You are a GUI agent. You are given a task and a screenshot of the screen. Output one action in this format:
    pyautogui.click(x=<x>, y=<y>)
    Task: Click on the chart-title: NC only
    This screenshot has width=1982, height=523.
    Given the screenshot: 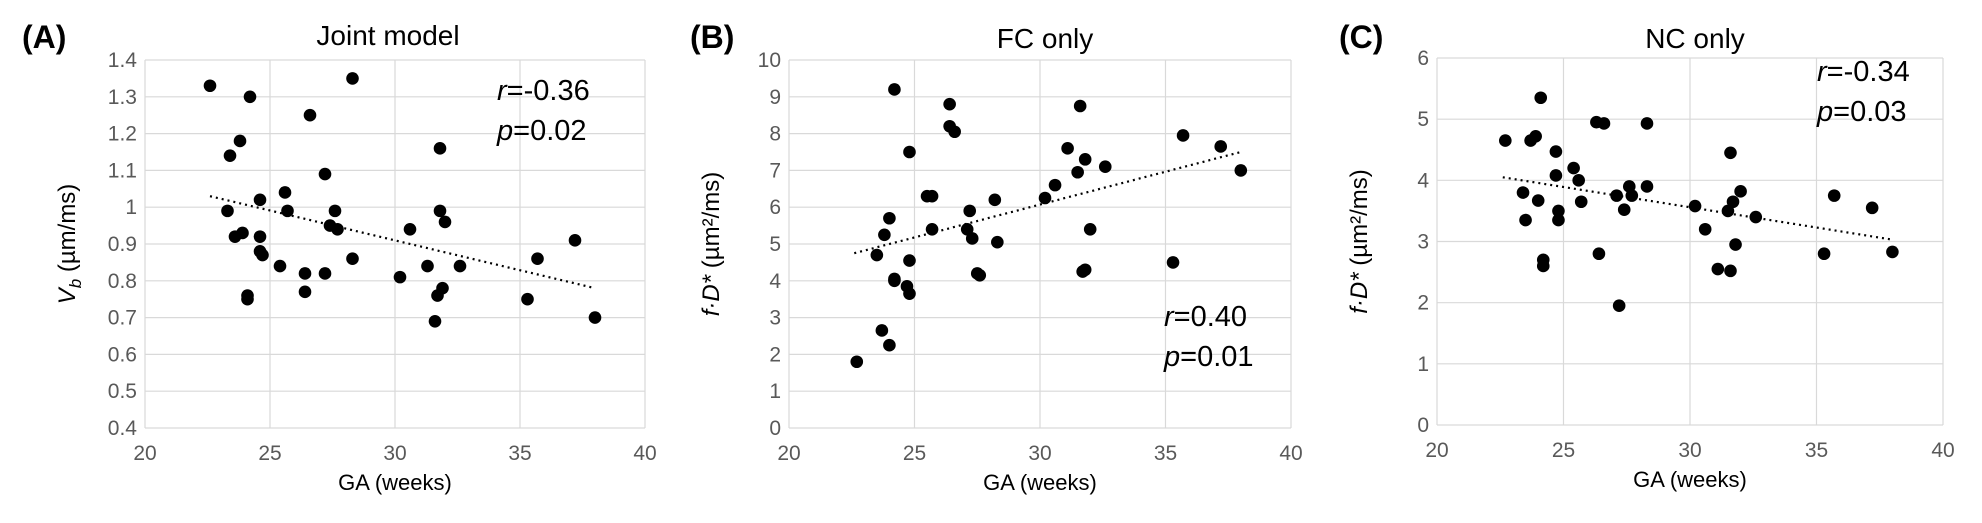 What is the action you would take?
    pyautogui.click(x=1695, y=38)
    